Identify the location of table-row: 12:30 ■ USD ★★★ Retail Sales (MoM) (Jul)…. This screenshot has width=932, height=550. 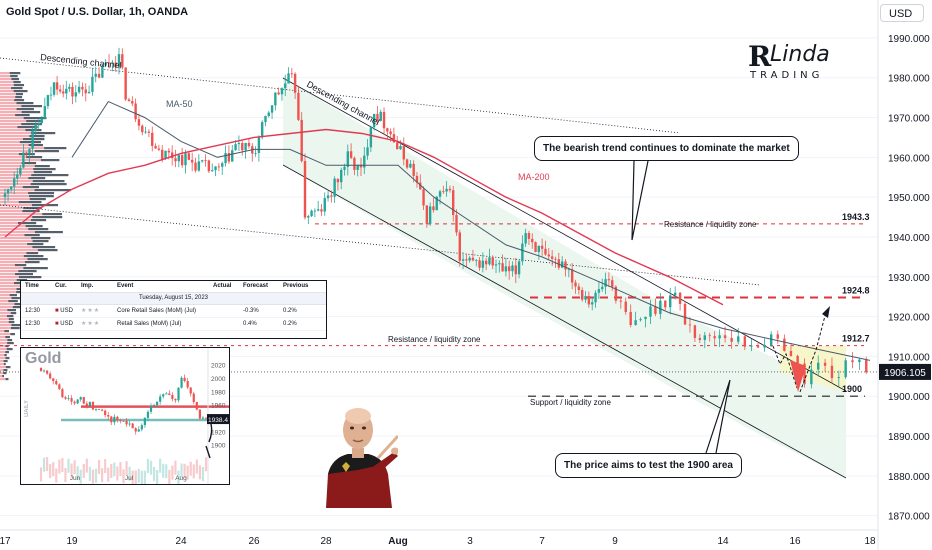
(173, 324).